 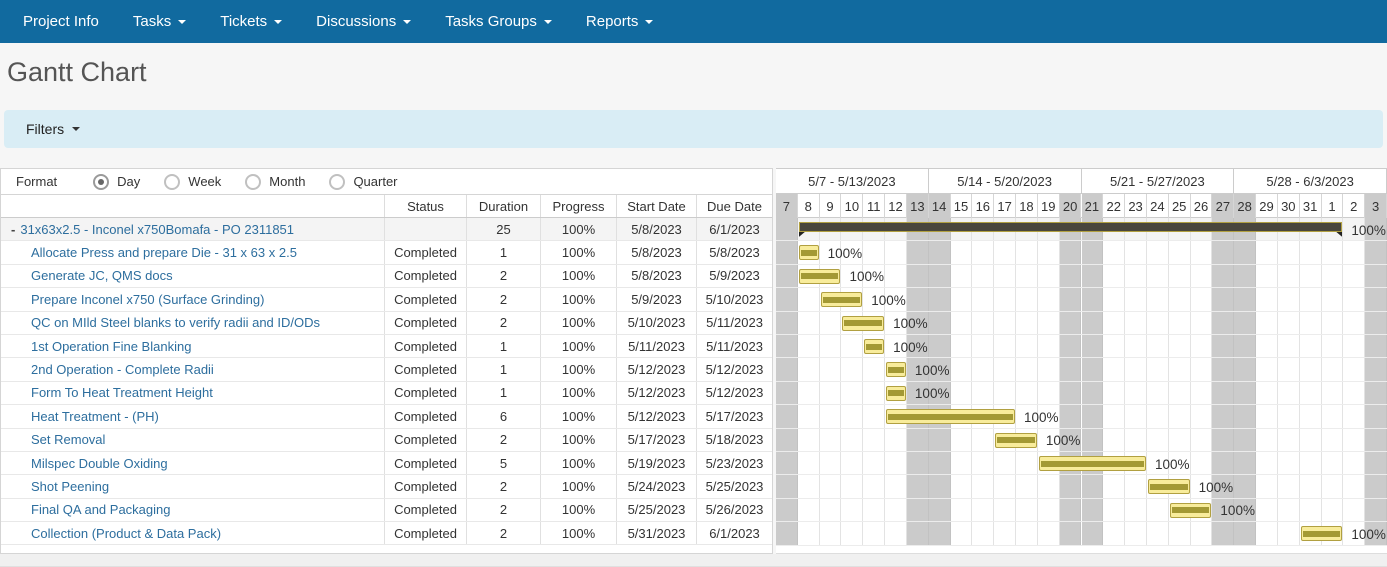 What do you see at coordinates (693, 129) in the screenshot?
I see `filters-dropdown: Filters` at bounding box center [693, 129].